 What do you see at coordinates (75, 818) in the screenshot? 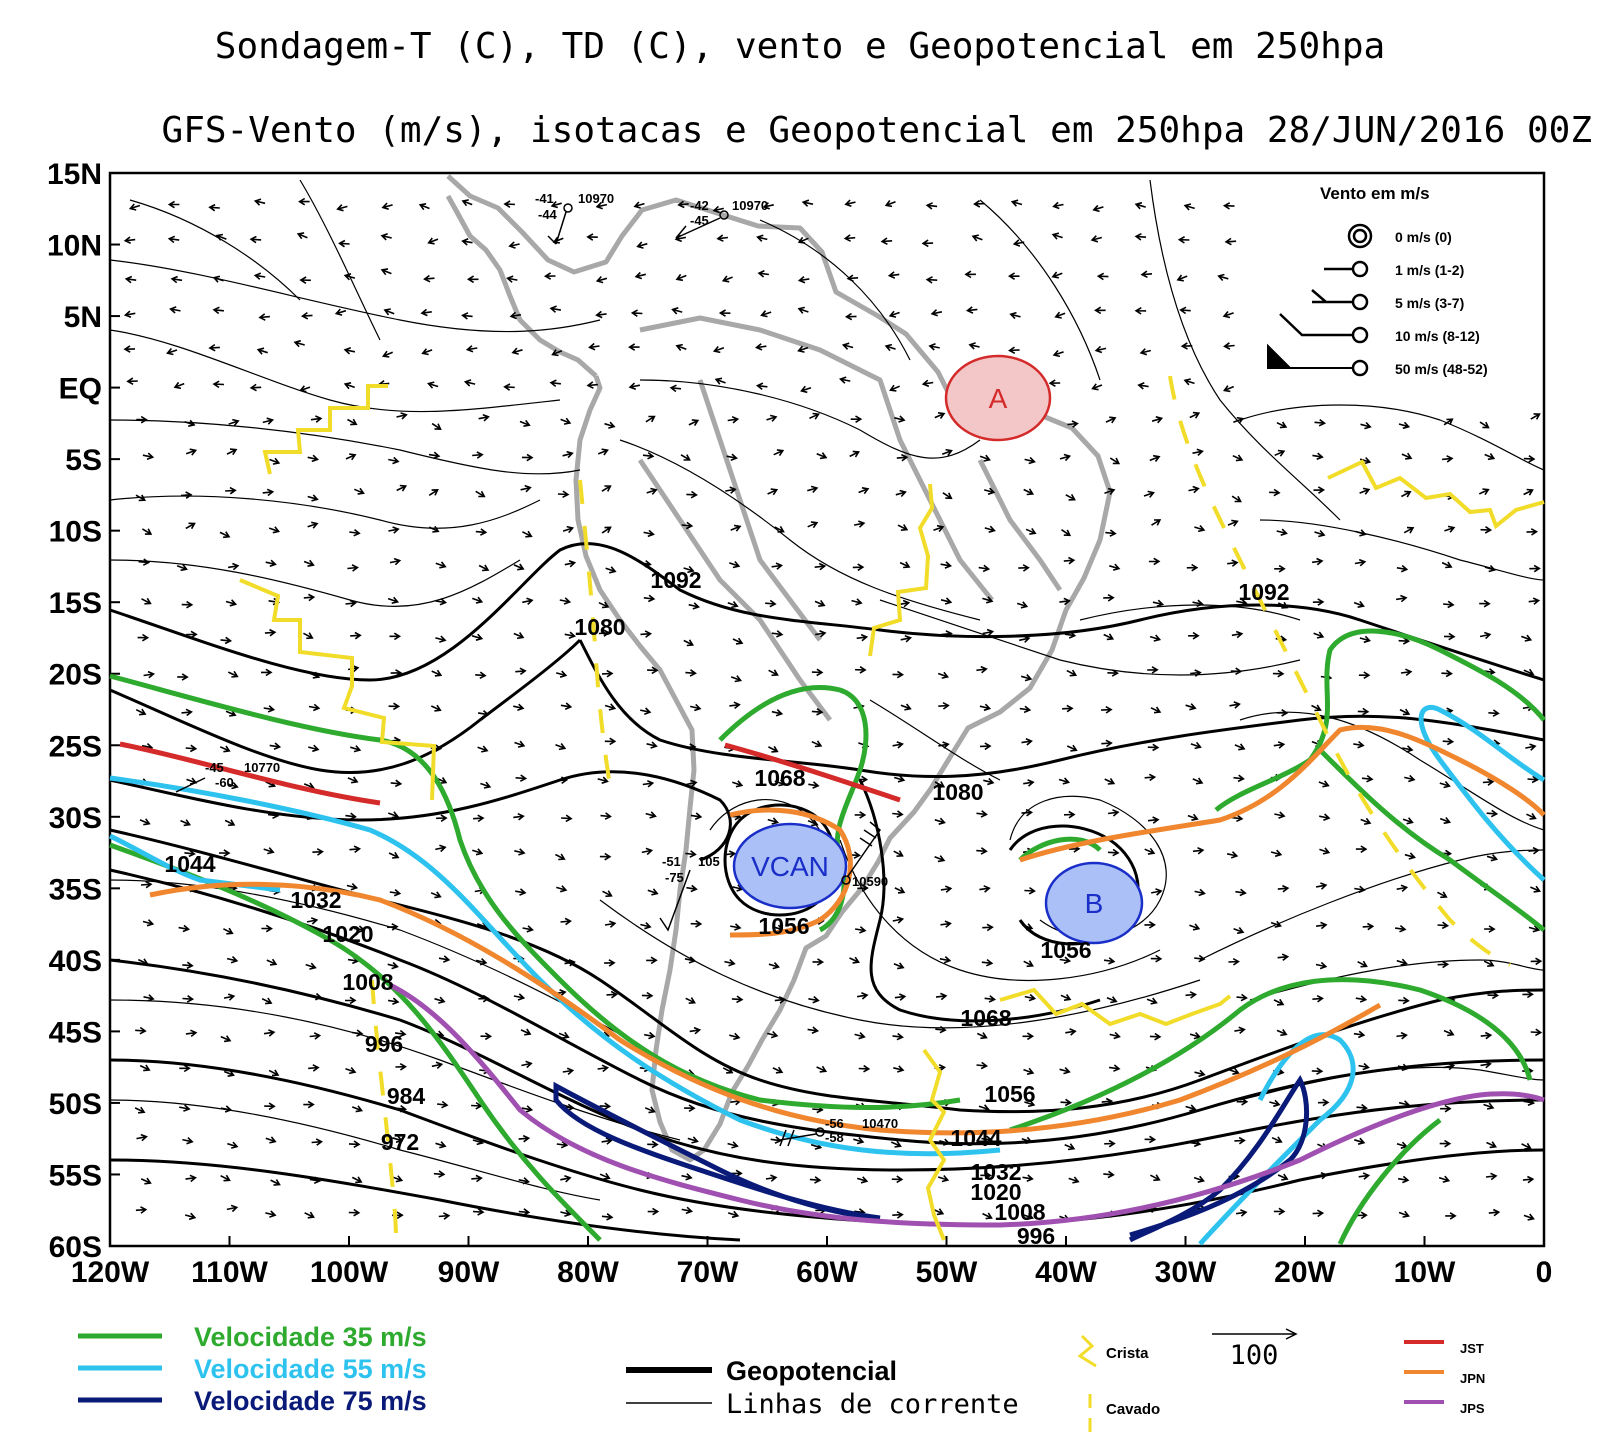
I see `lat-tick-label: 30S` at bounding box center [75, 818].